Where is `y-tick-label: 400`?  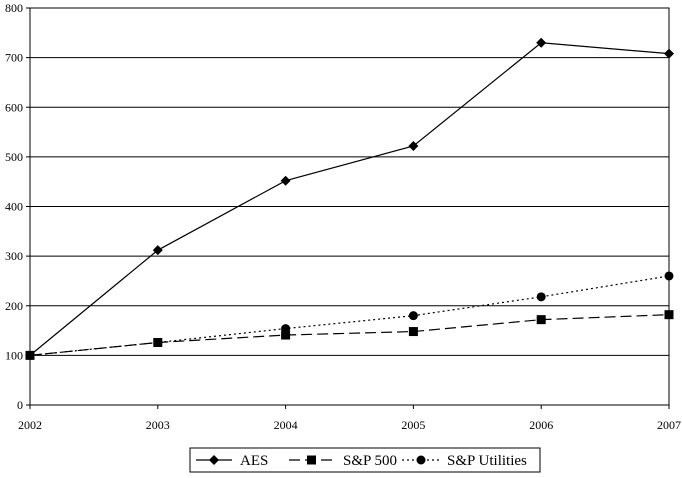
y-tick-label: 400 is located at coordinates (14, 207).